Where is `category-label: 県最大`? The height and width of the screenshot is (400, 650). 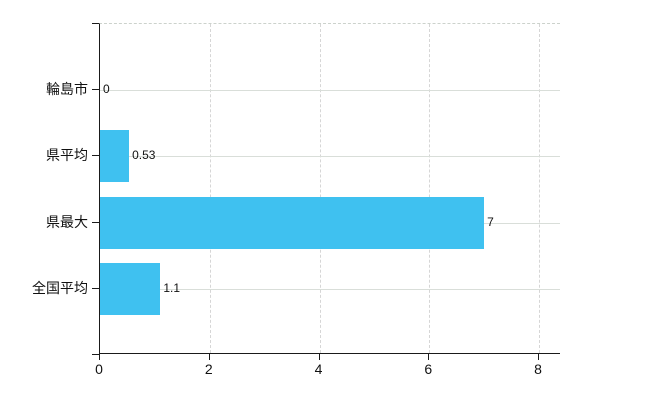
category-label: 県最大 is located at coordinates (67, 221).